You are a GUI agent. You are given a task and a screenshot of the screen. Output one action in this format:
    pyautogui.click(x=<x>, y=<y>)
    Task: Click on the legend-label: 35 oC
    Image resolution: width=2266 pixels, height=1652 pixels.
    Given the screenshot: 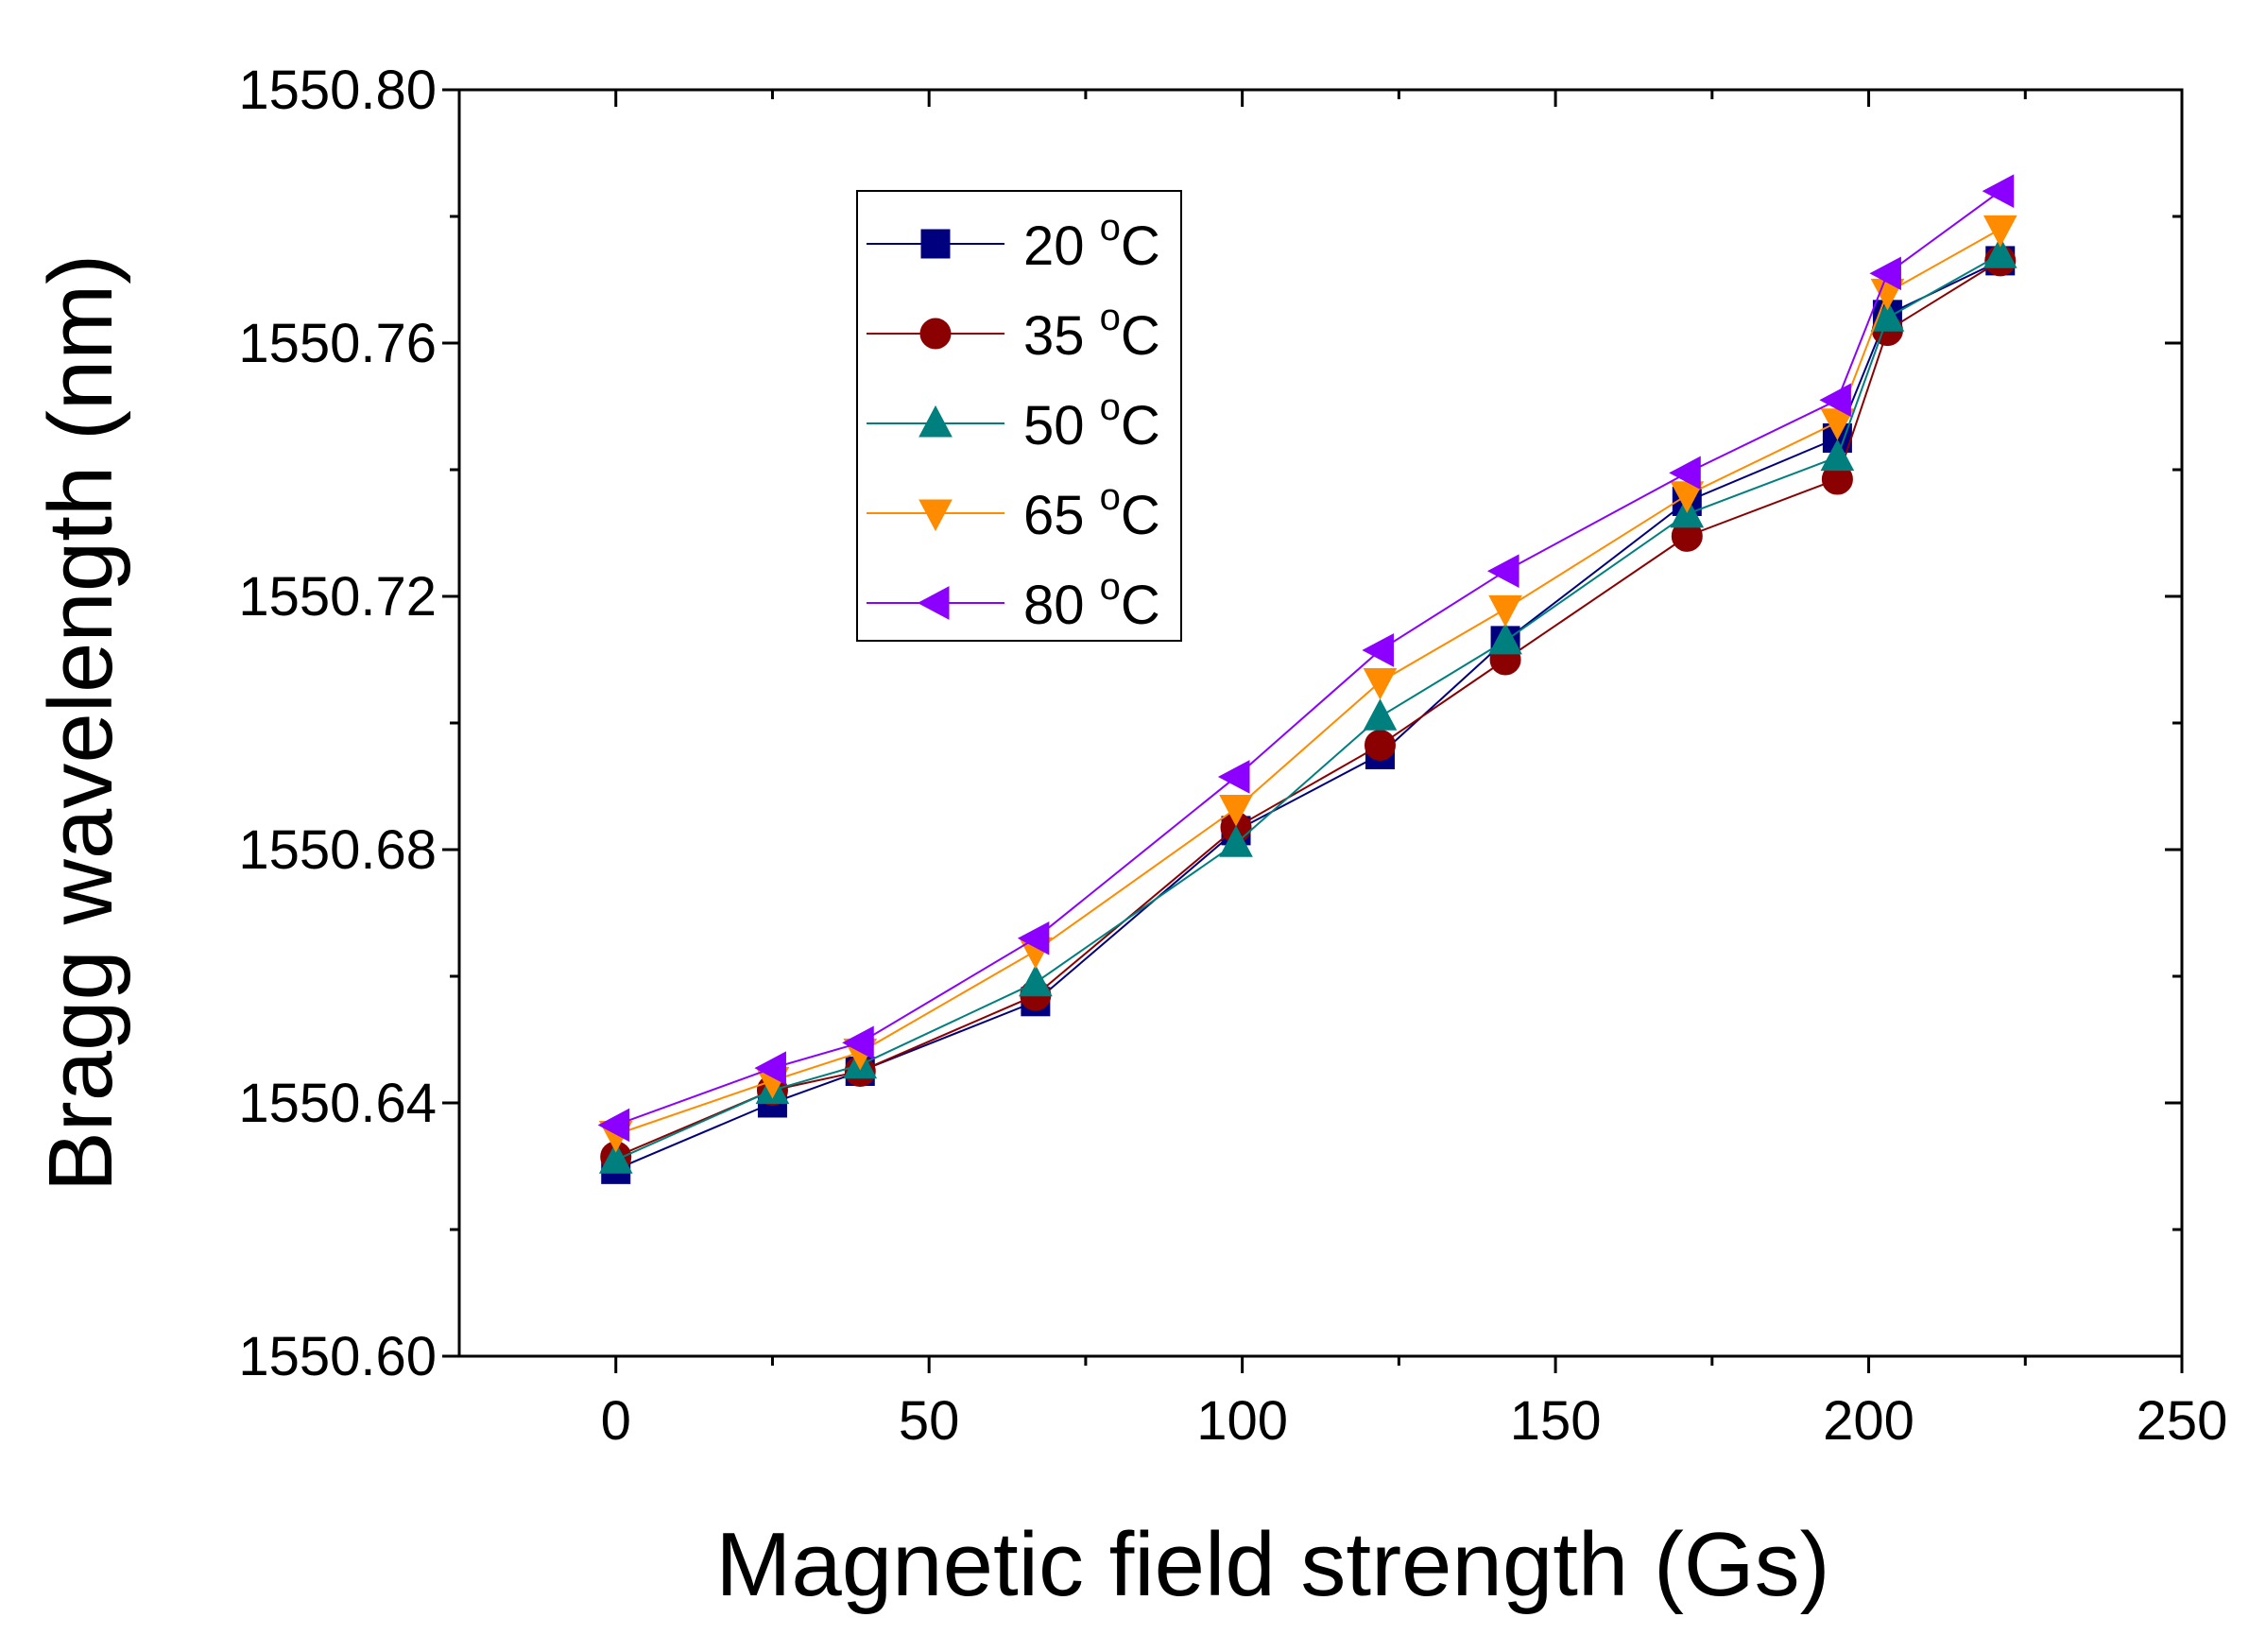 What is the action you would take?
    pyautogui.click(x=1091, y=332)
    